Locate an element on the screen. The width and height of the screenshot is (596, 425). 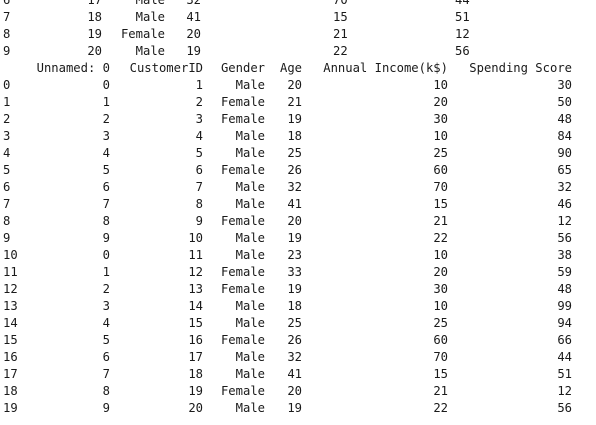
row-index: 14 is located at coordinates (10, 323).